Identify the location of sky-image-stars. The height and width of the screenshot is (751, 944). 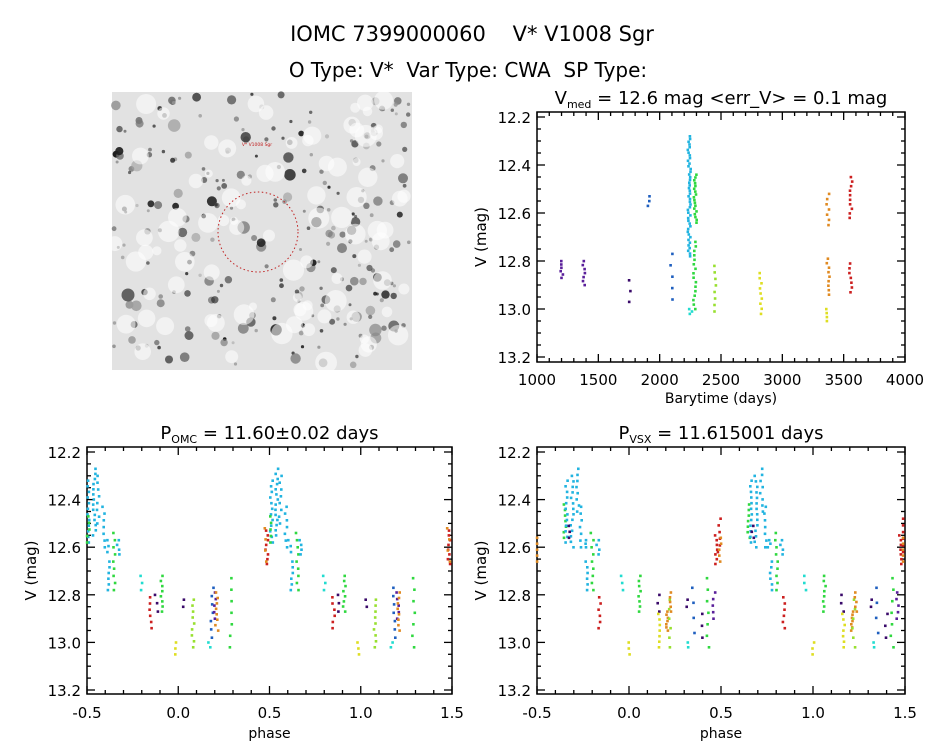
(259, 232).